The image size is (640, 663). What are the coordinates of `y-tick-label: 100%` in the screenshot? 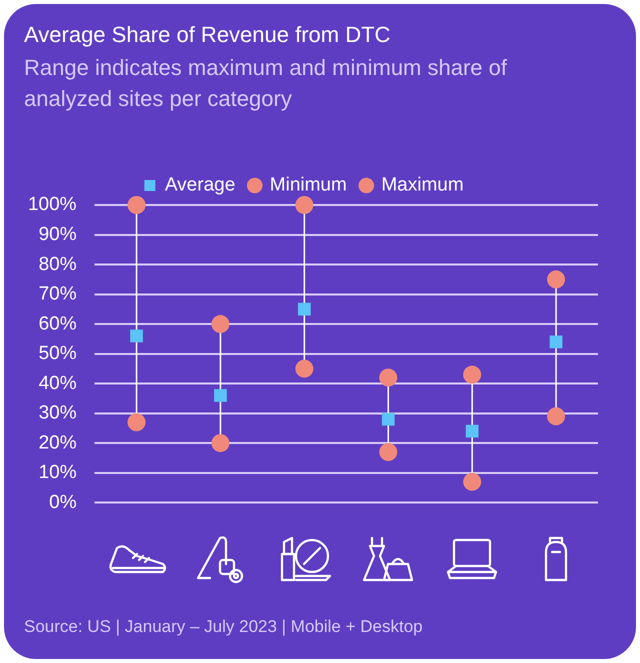 It's located at (52, 205).